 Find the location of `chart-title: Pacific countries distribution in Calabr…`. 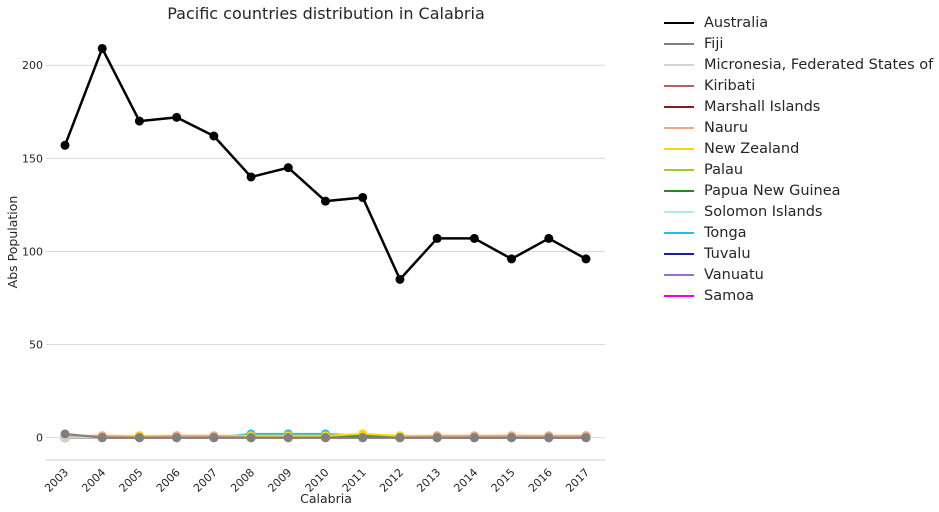

chart-title: Pacific countries distribution in Calabr… is located at coordinates (326, 13).